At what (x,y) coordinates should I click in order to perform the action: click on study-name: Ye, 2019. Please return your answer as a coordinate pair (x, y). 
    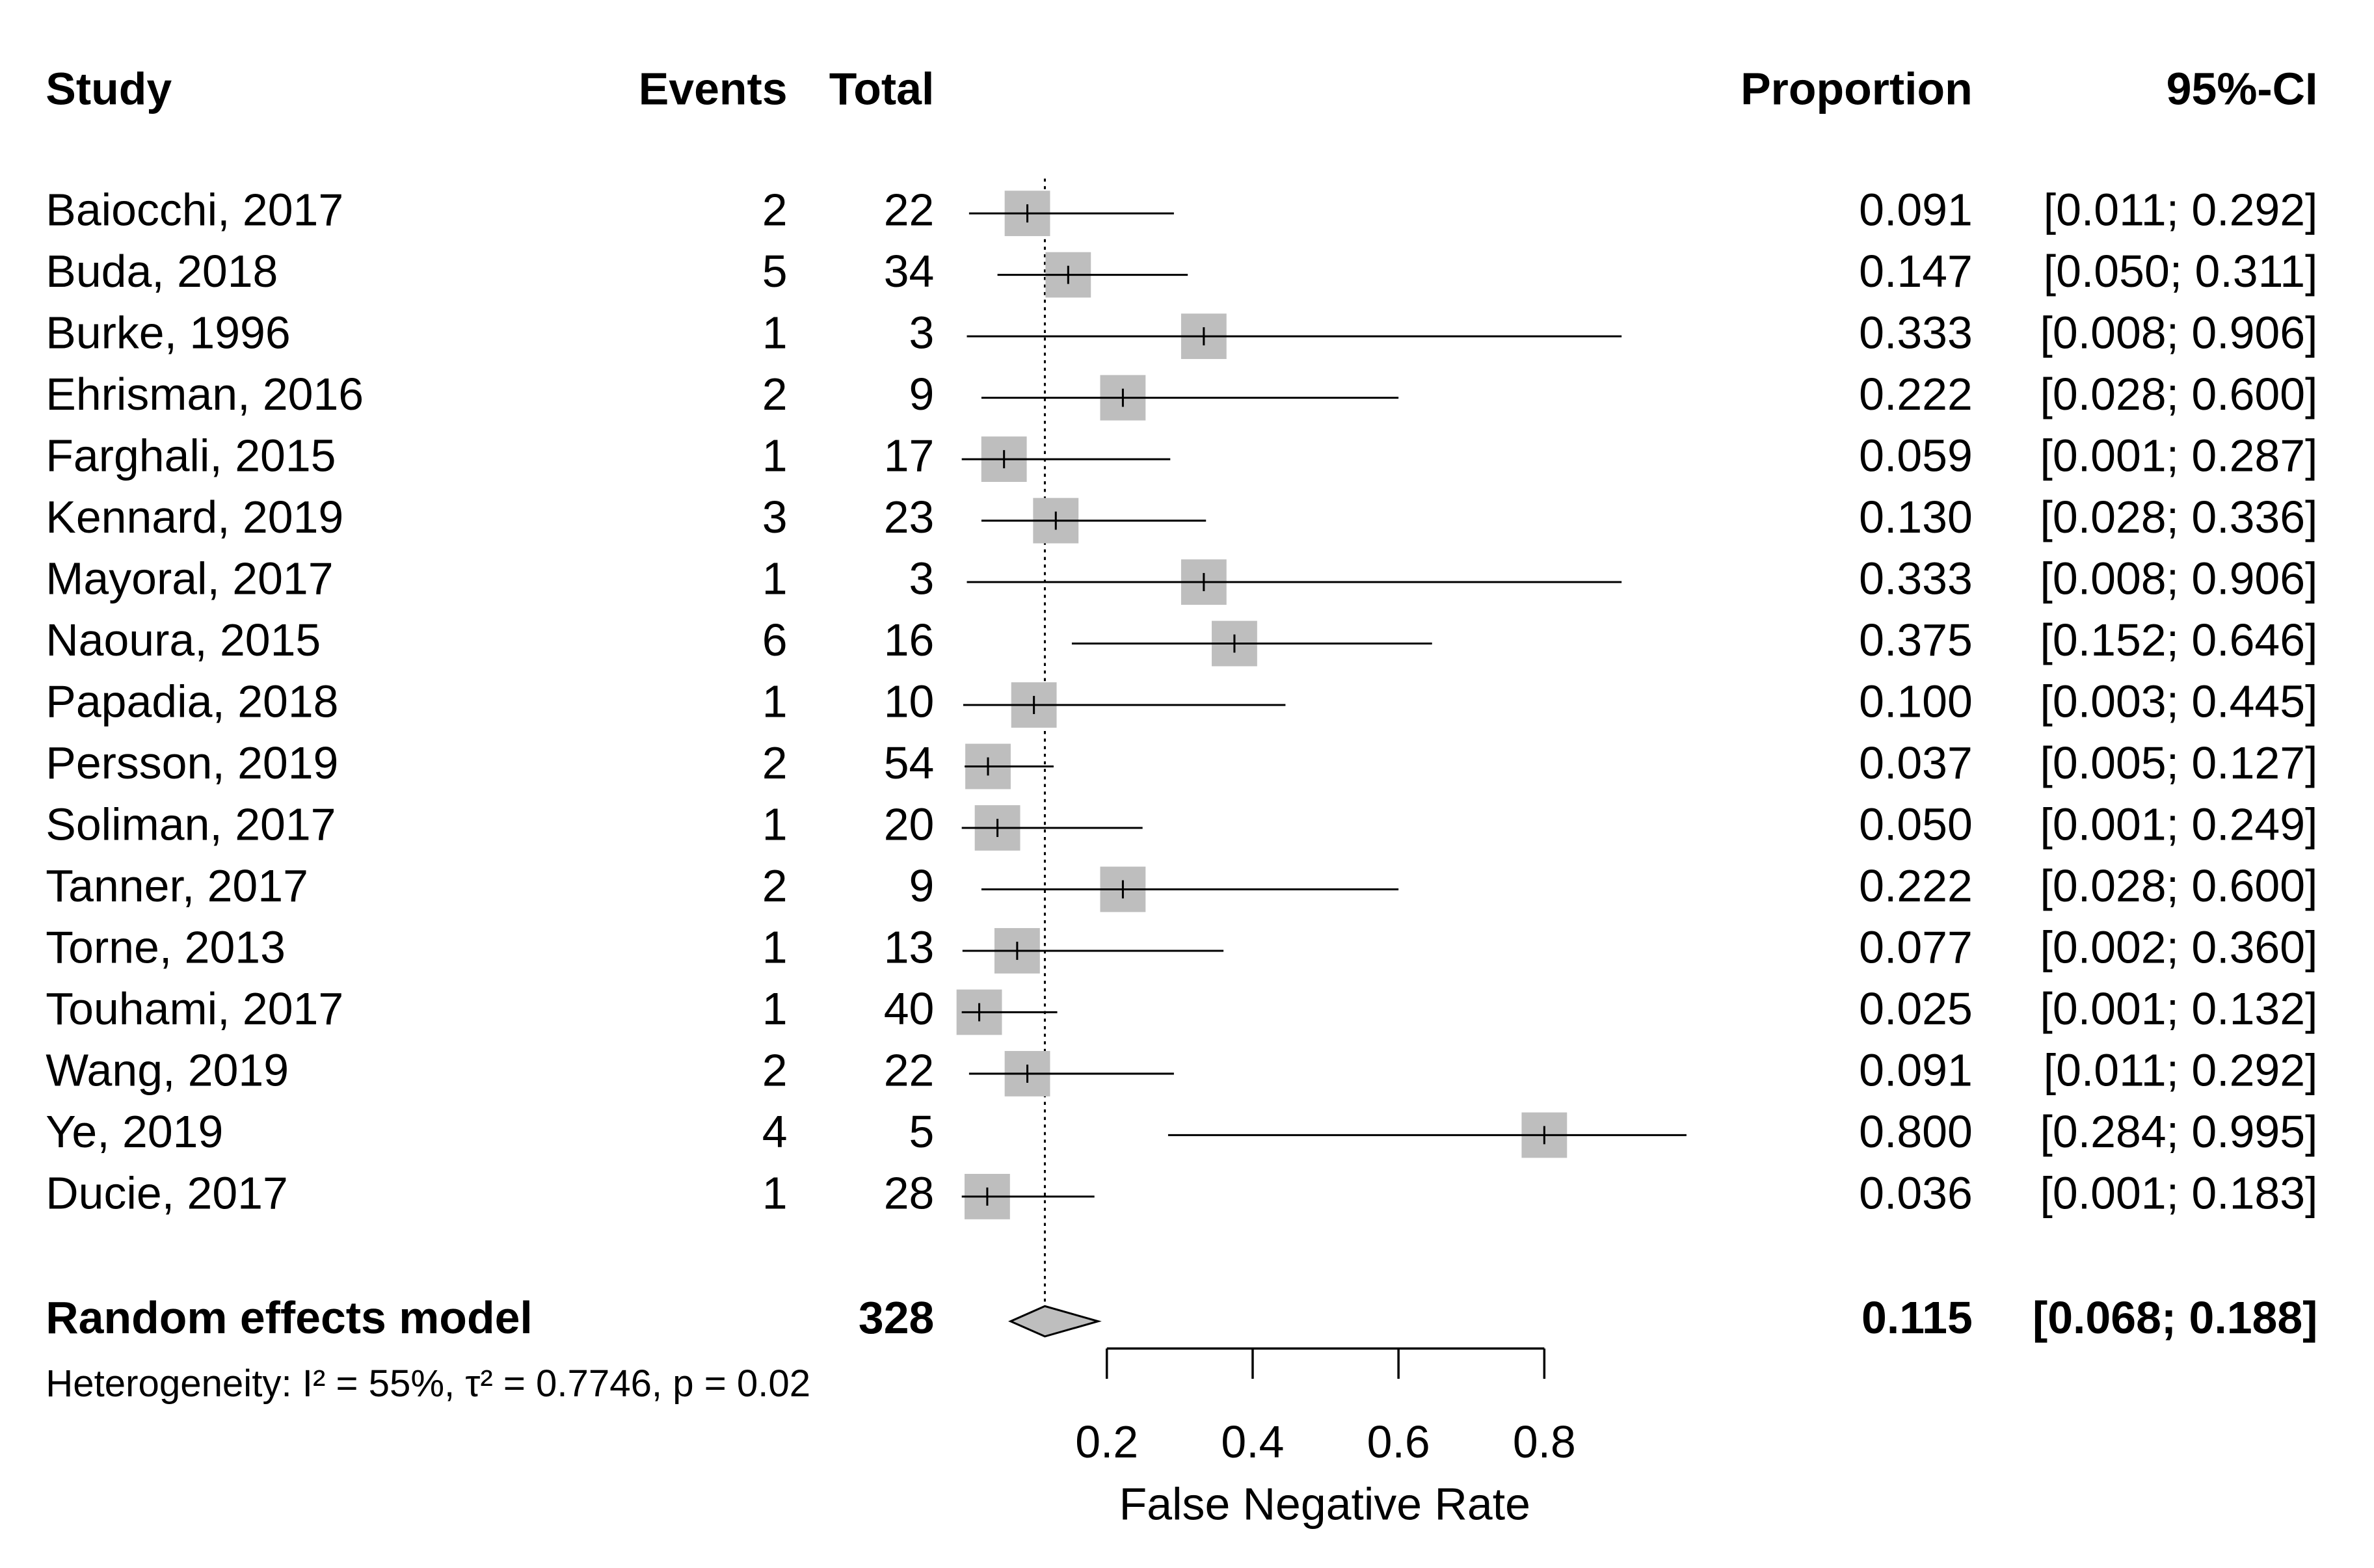
    Looking at the image, I should click on (134, 1132).